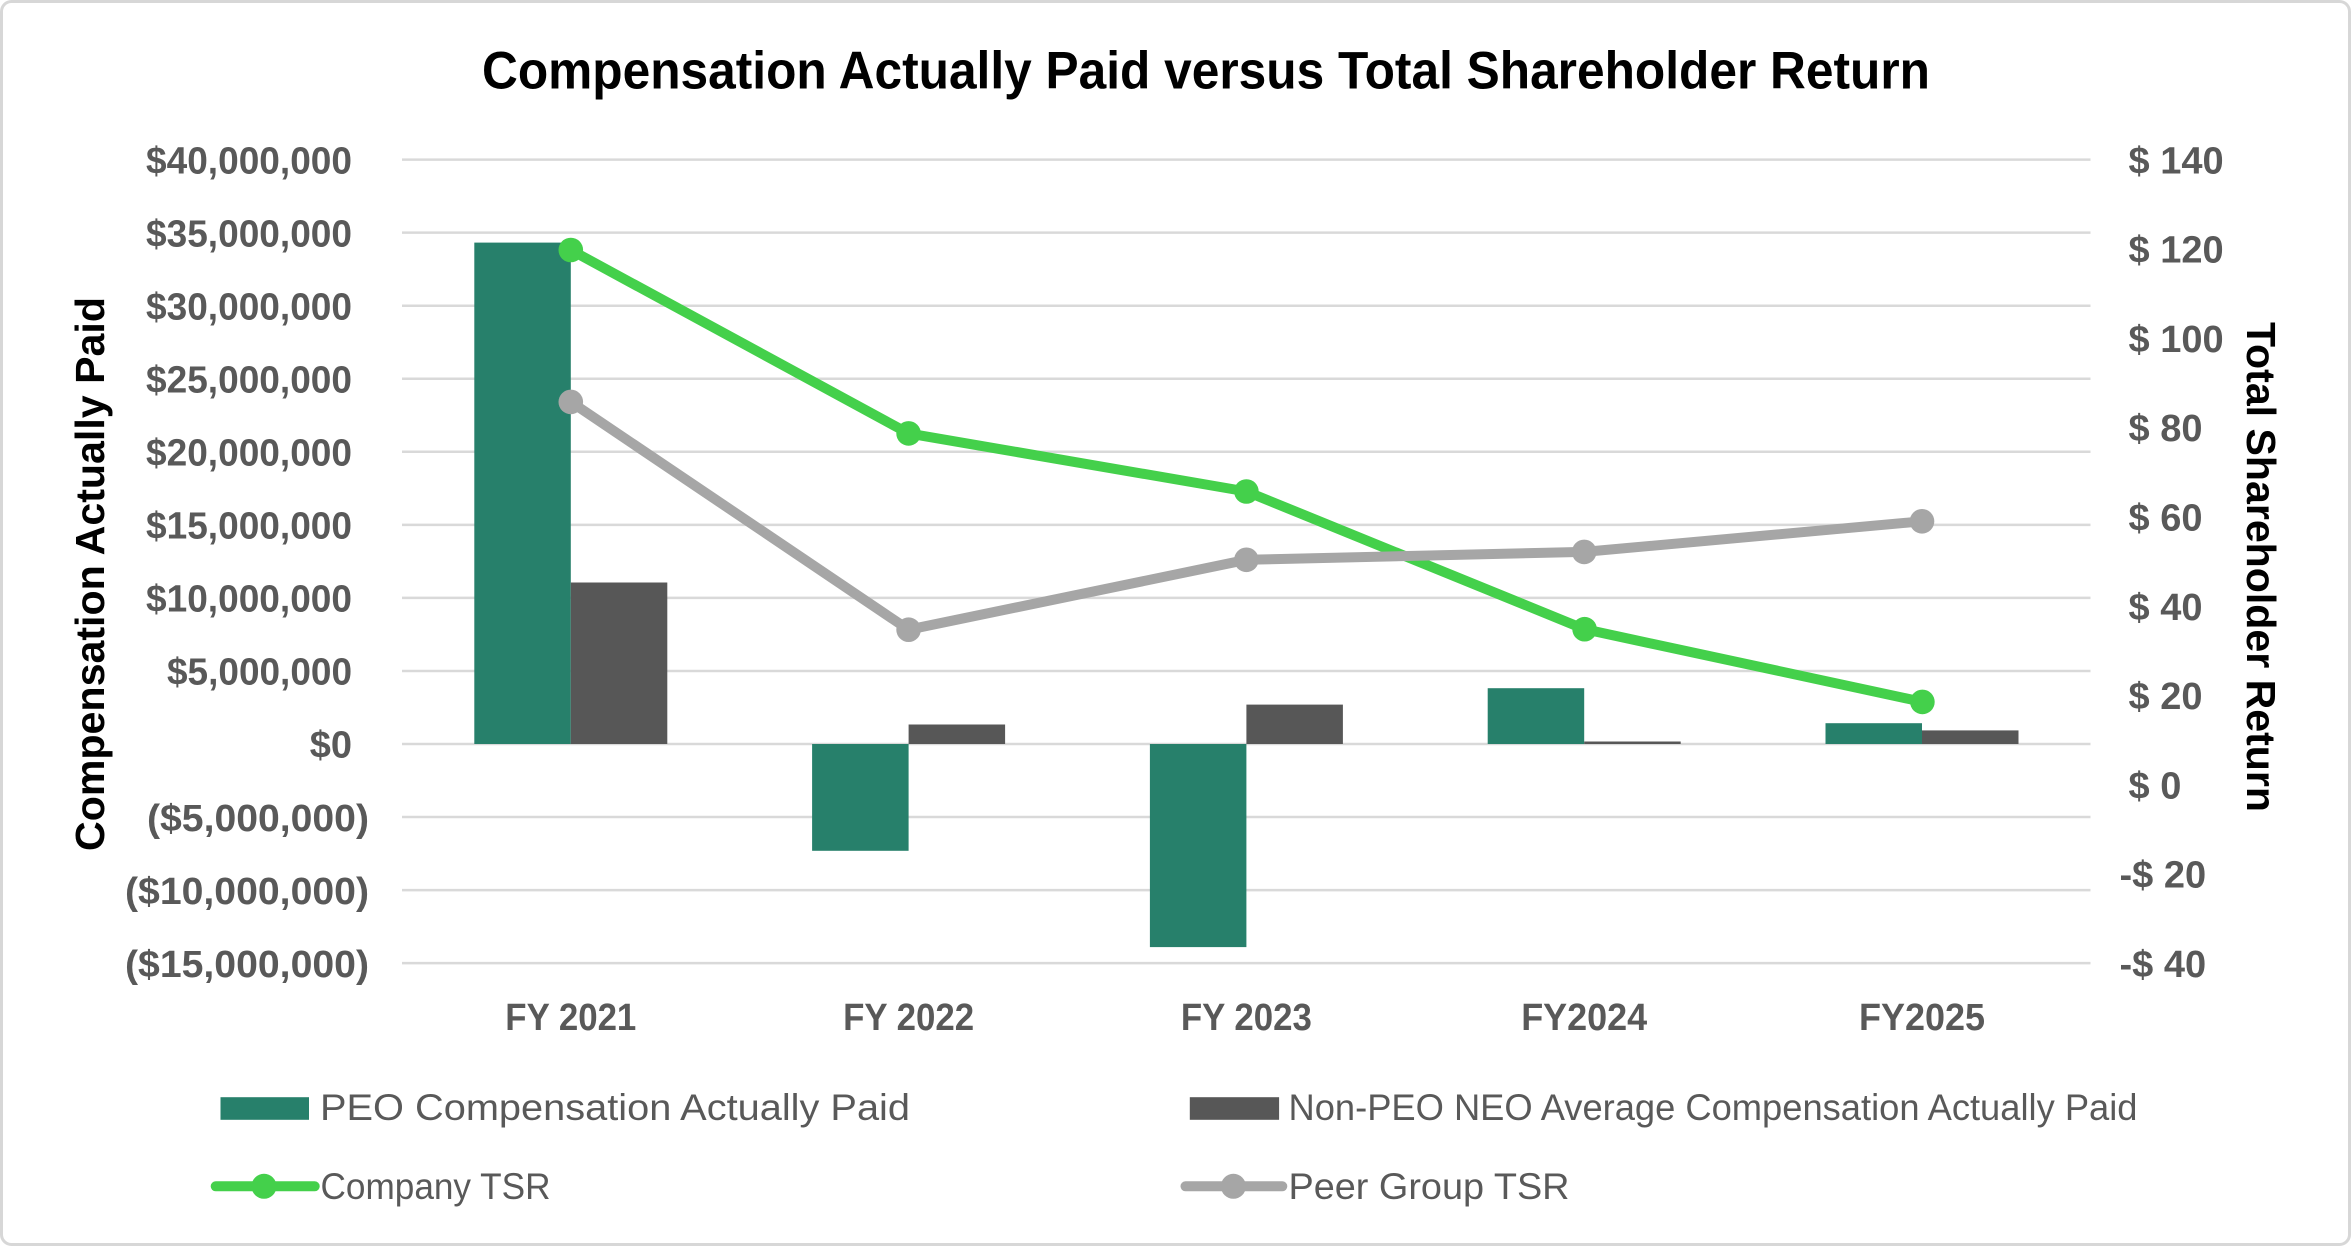  I want to click on svg-text: ($10,000,000), so click(247, 892).